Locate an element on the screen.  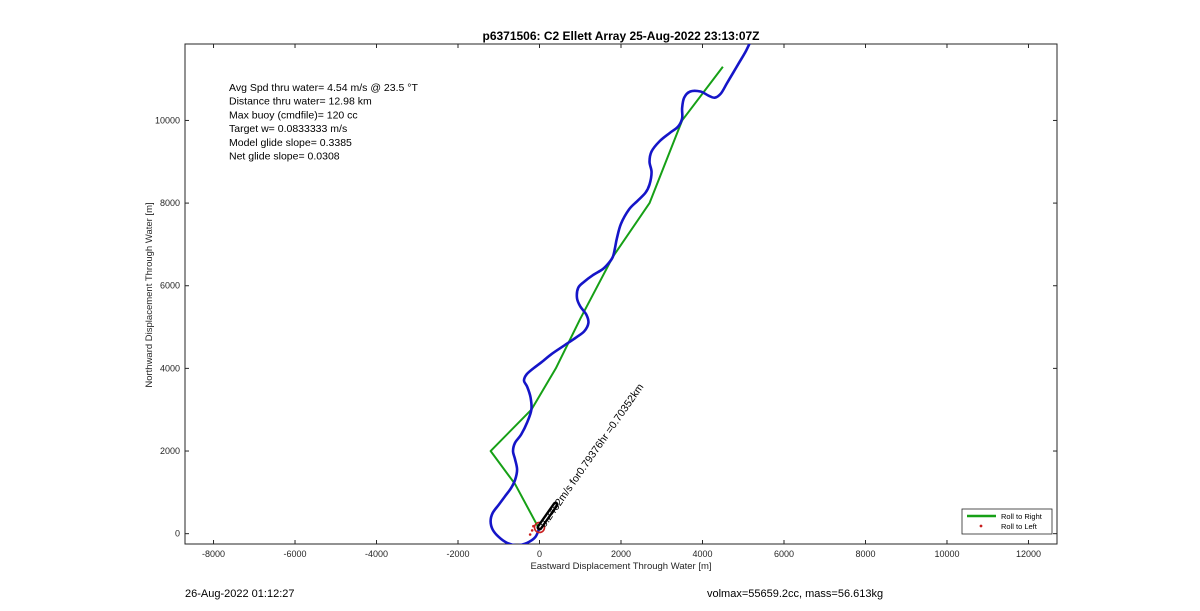
y-tick-label: 0 is located at coordinates (177, 534).